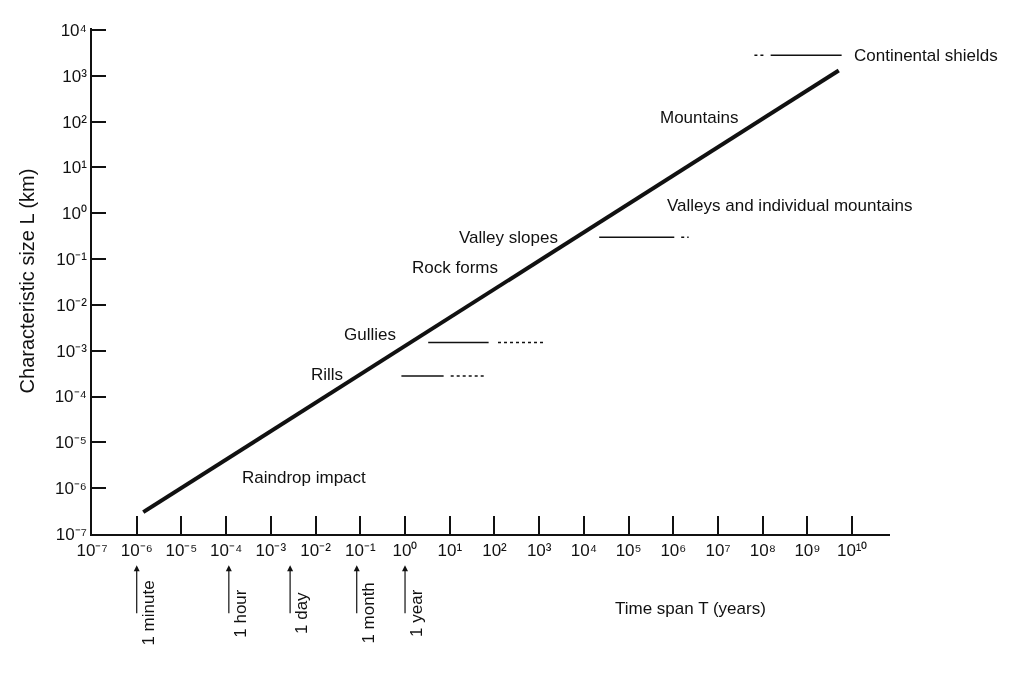 Image resolution: width=1036 pixels, height=700 pixels. Describe the element at coordinates (148, 613) in the screenshot. I see `text: 1 minute` at that location.